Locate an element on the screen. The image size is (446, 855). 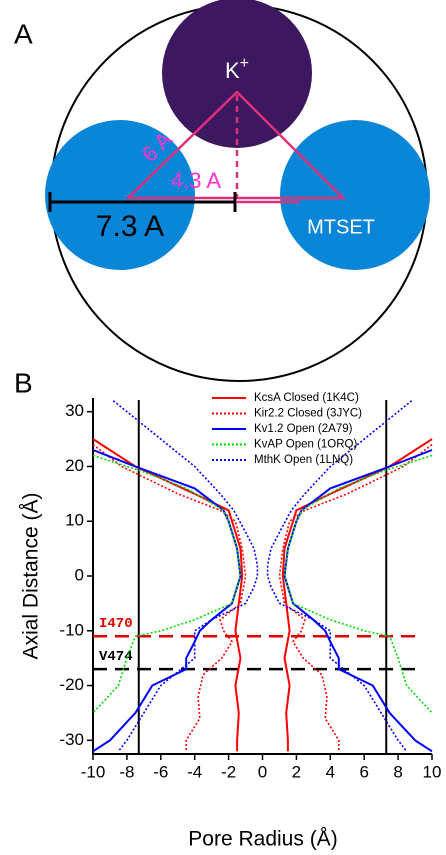
x-tick-label: -8 is located at coordinates (126, 771).